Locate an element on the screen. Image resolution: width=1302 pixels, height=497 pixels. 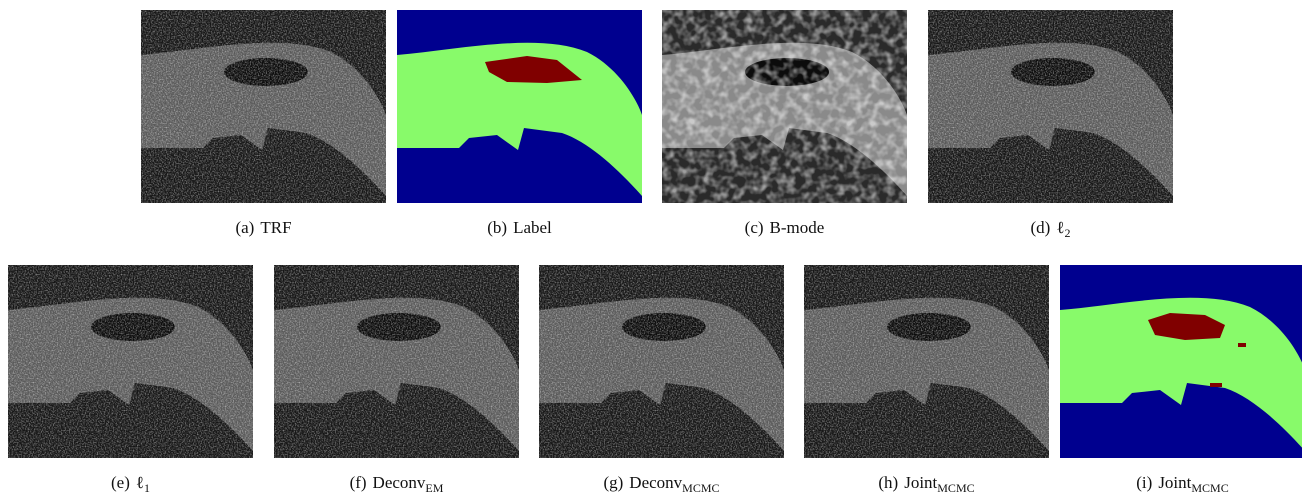
caption: (e) ℓ1 is located at coordinates (140, 484).